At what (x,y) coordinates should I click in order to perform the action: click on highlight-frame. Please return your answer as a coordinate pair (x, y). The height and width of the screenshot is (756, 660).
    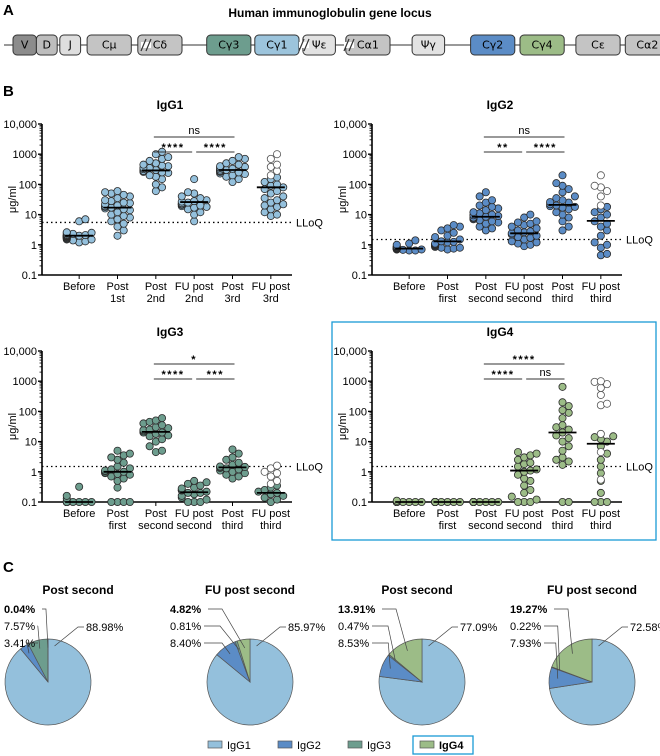
    Looking at the image, I should click on (494, 431).